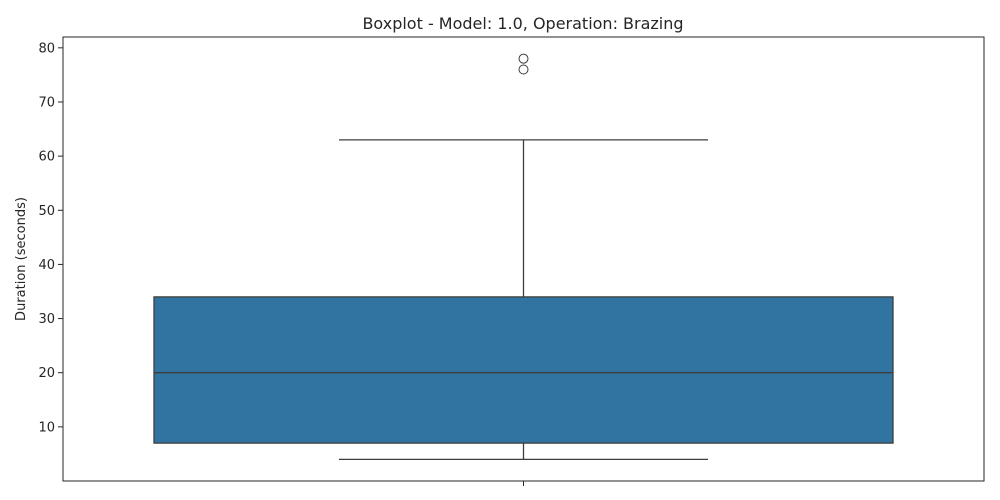 The width and height of the screenshot is (1000, 500). What do you see at coordinates (46, 373) in the screenshot?
I see `y-tick-label: 20` at bounding box center [46, 373].